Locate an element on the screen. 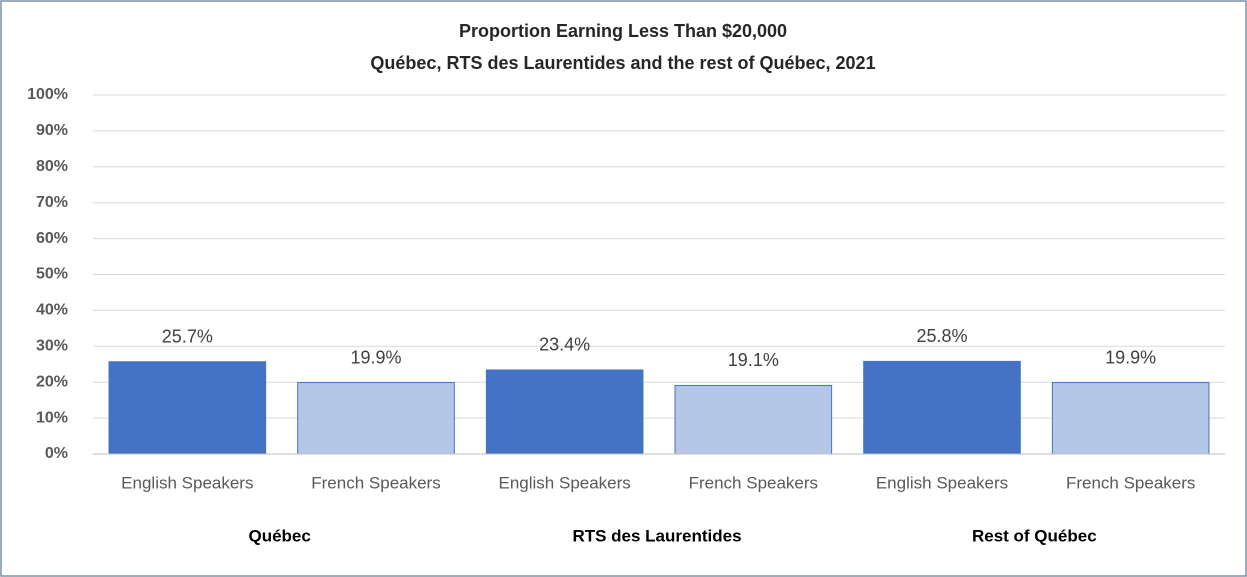  chart-title: Proportion Earning Less Than $20,000 is located at coordinates (623, 31).